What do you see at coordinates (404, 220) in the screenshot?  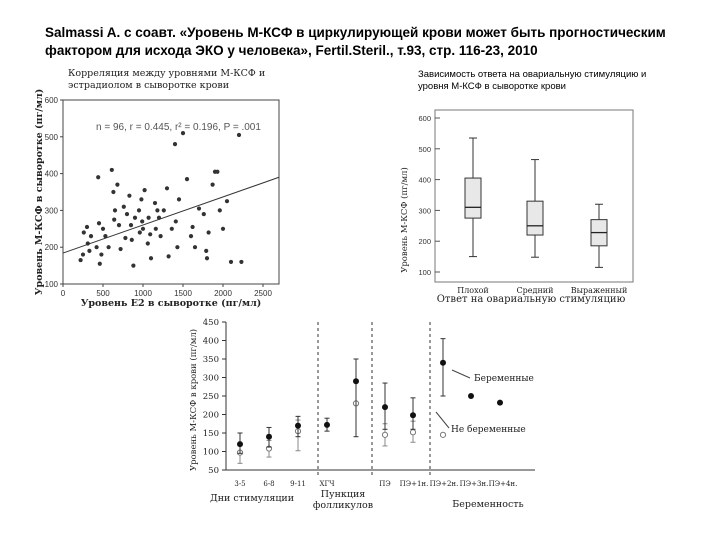 I see `boxplot-y-label: Уровень М-КСФ (пг/мл)` at bounding box center [404, 220].